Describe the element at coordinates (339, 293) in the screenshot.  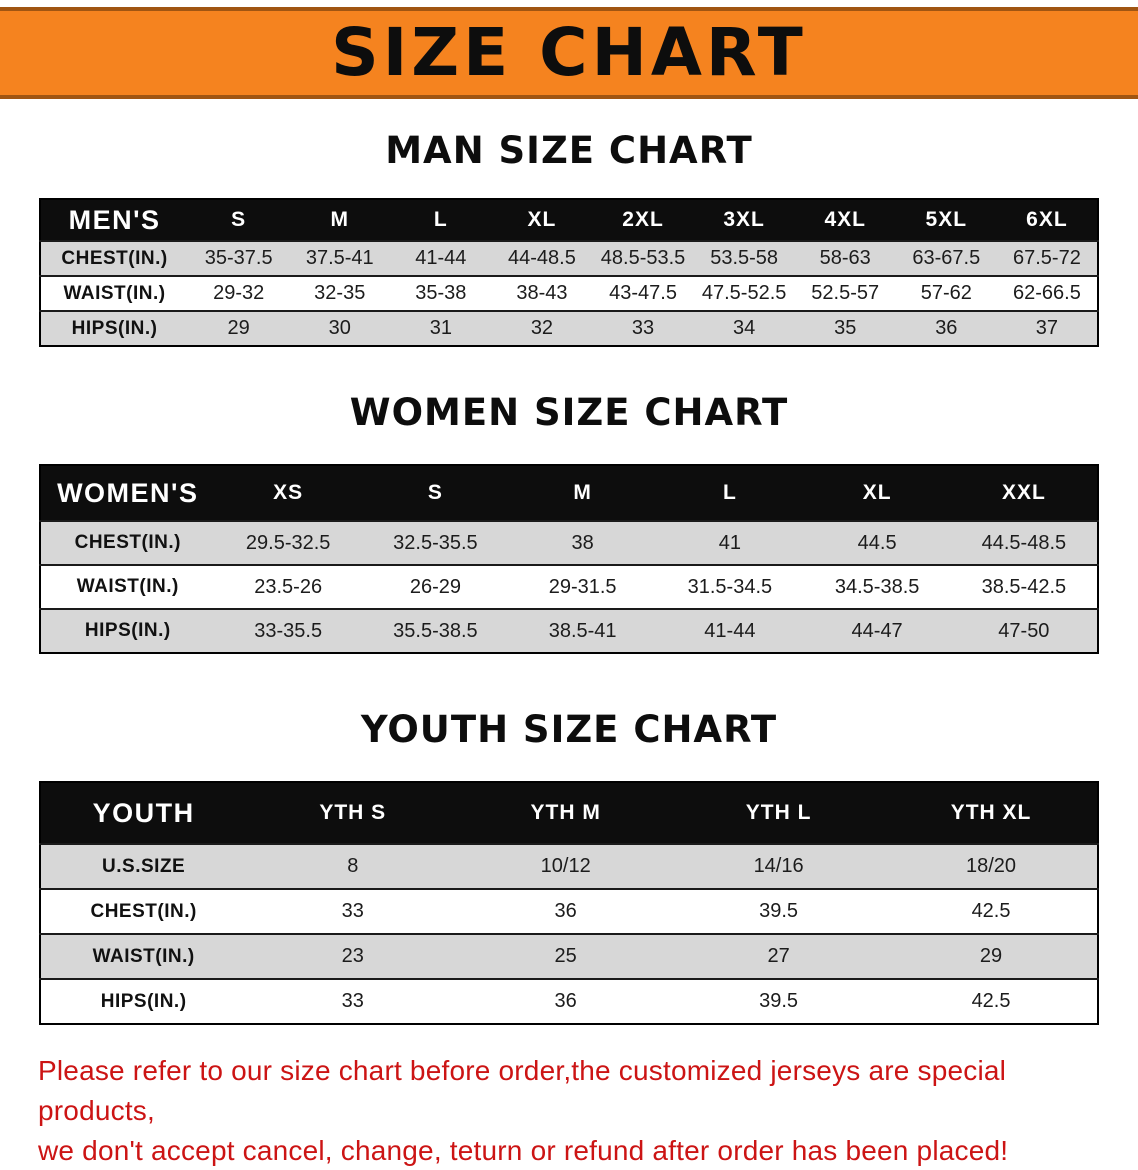
I see `size-value-cell: 32-35` at that location.